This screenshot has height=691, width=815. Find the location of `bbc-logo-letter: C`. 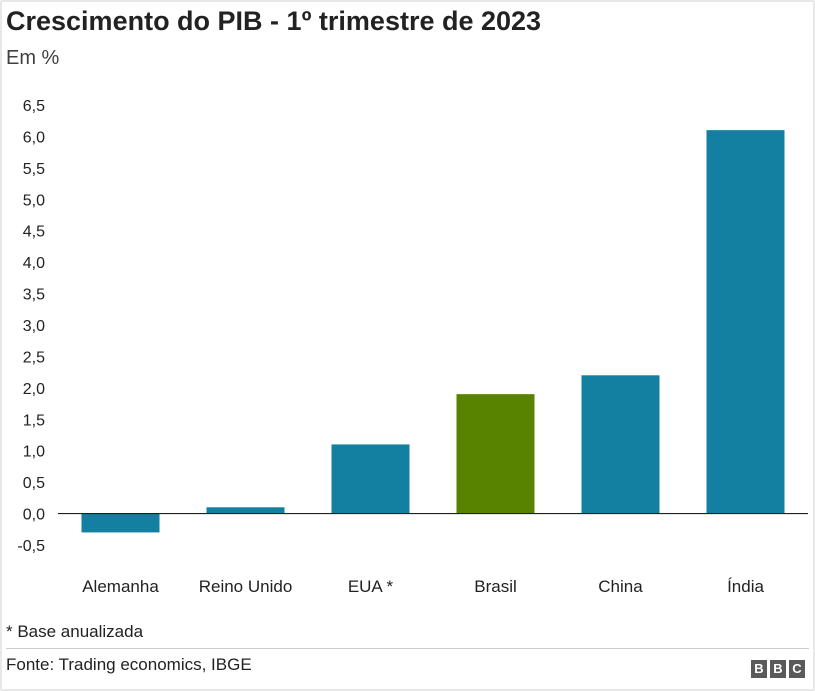

bbc-logo-letter: C is located at coordinates (797, 669).